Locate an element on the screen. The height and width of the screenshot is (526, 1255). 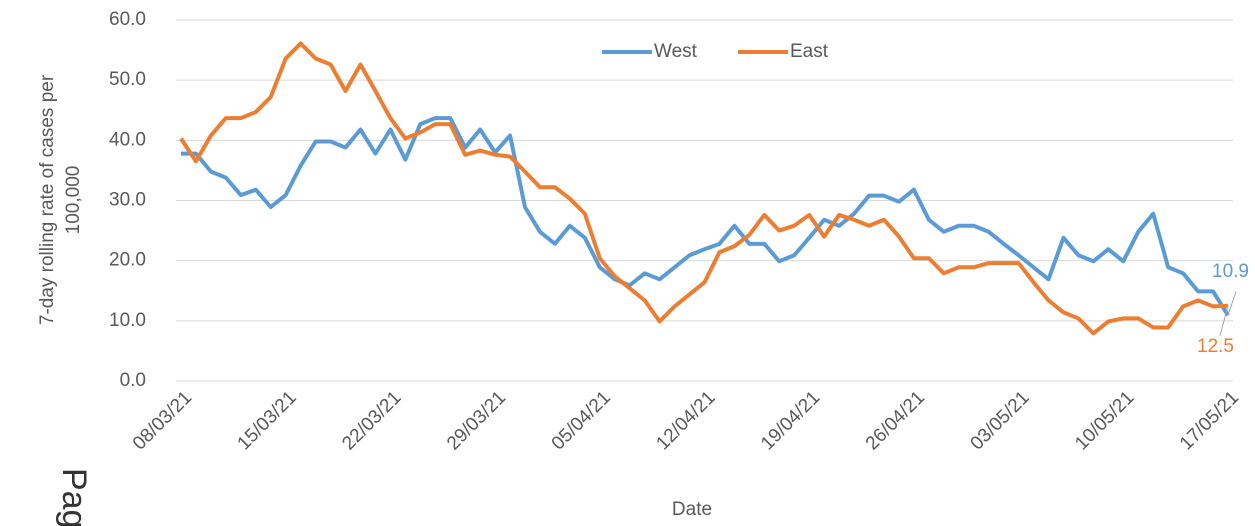
x-axis-label: Date is located at coordinates (692, 509).